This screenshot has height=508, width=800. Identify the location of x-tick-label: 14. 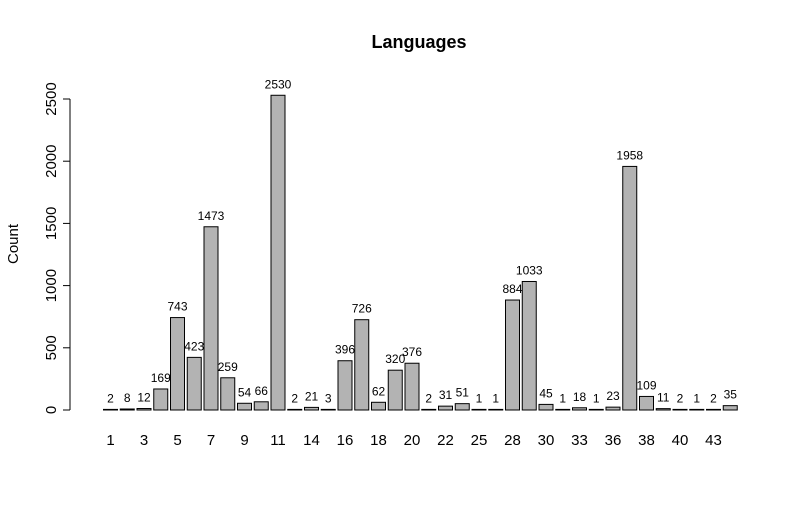
(311, 440).